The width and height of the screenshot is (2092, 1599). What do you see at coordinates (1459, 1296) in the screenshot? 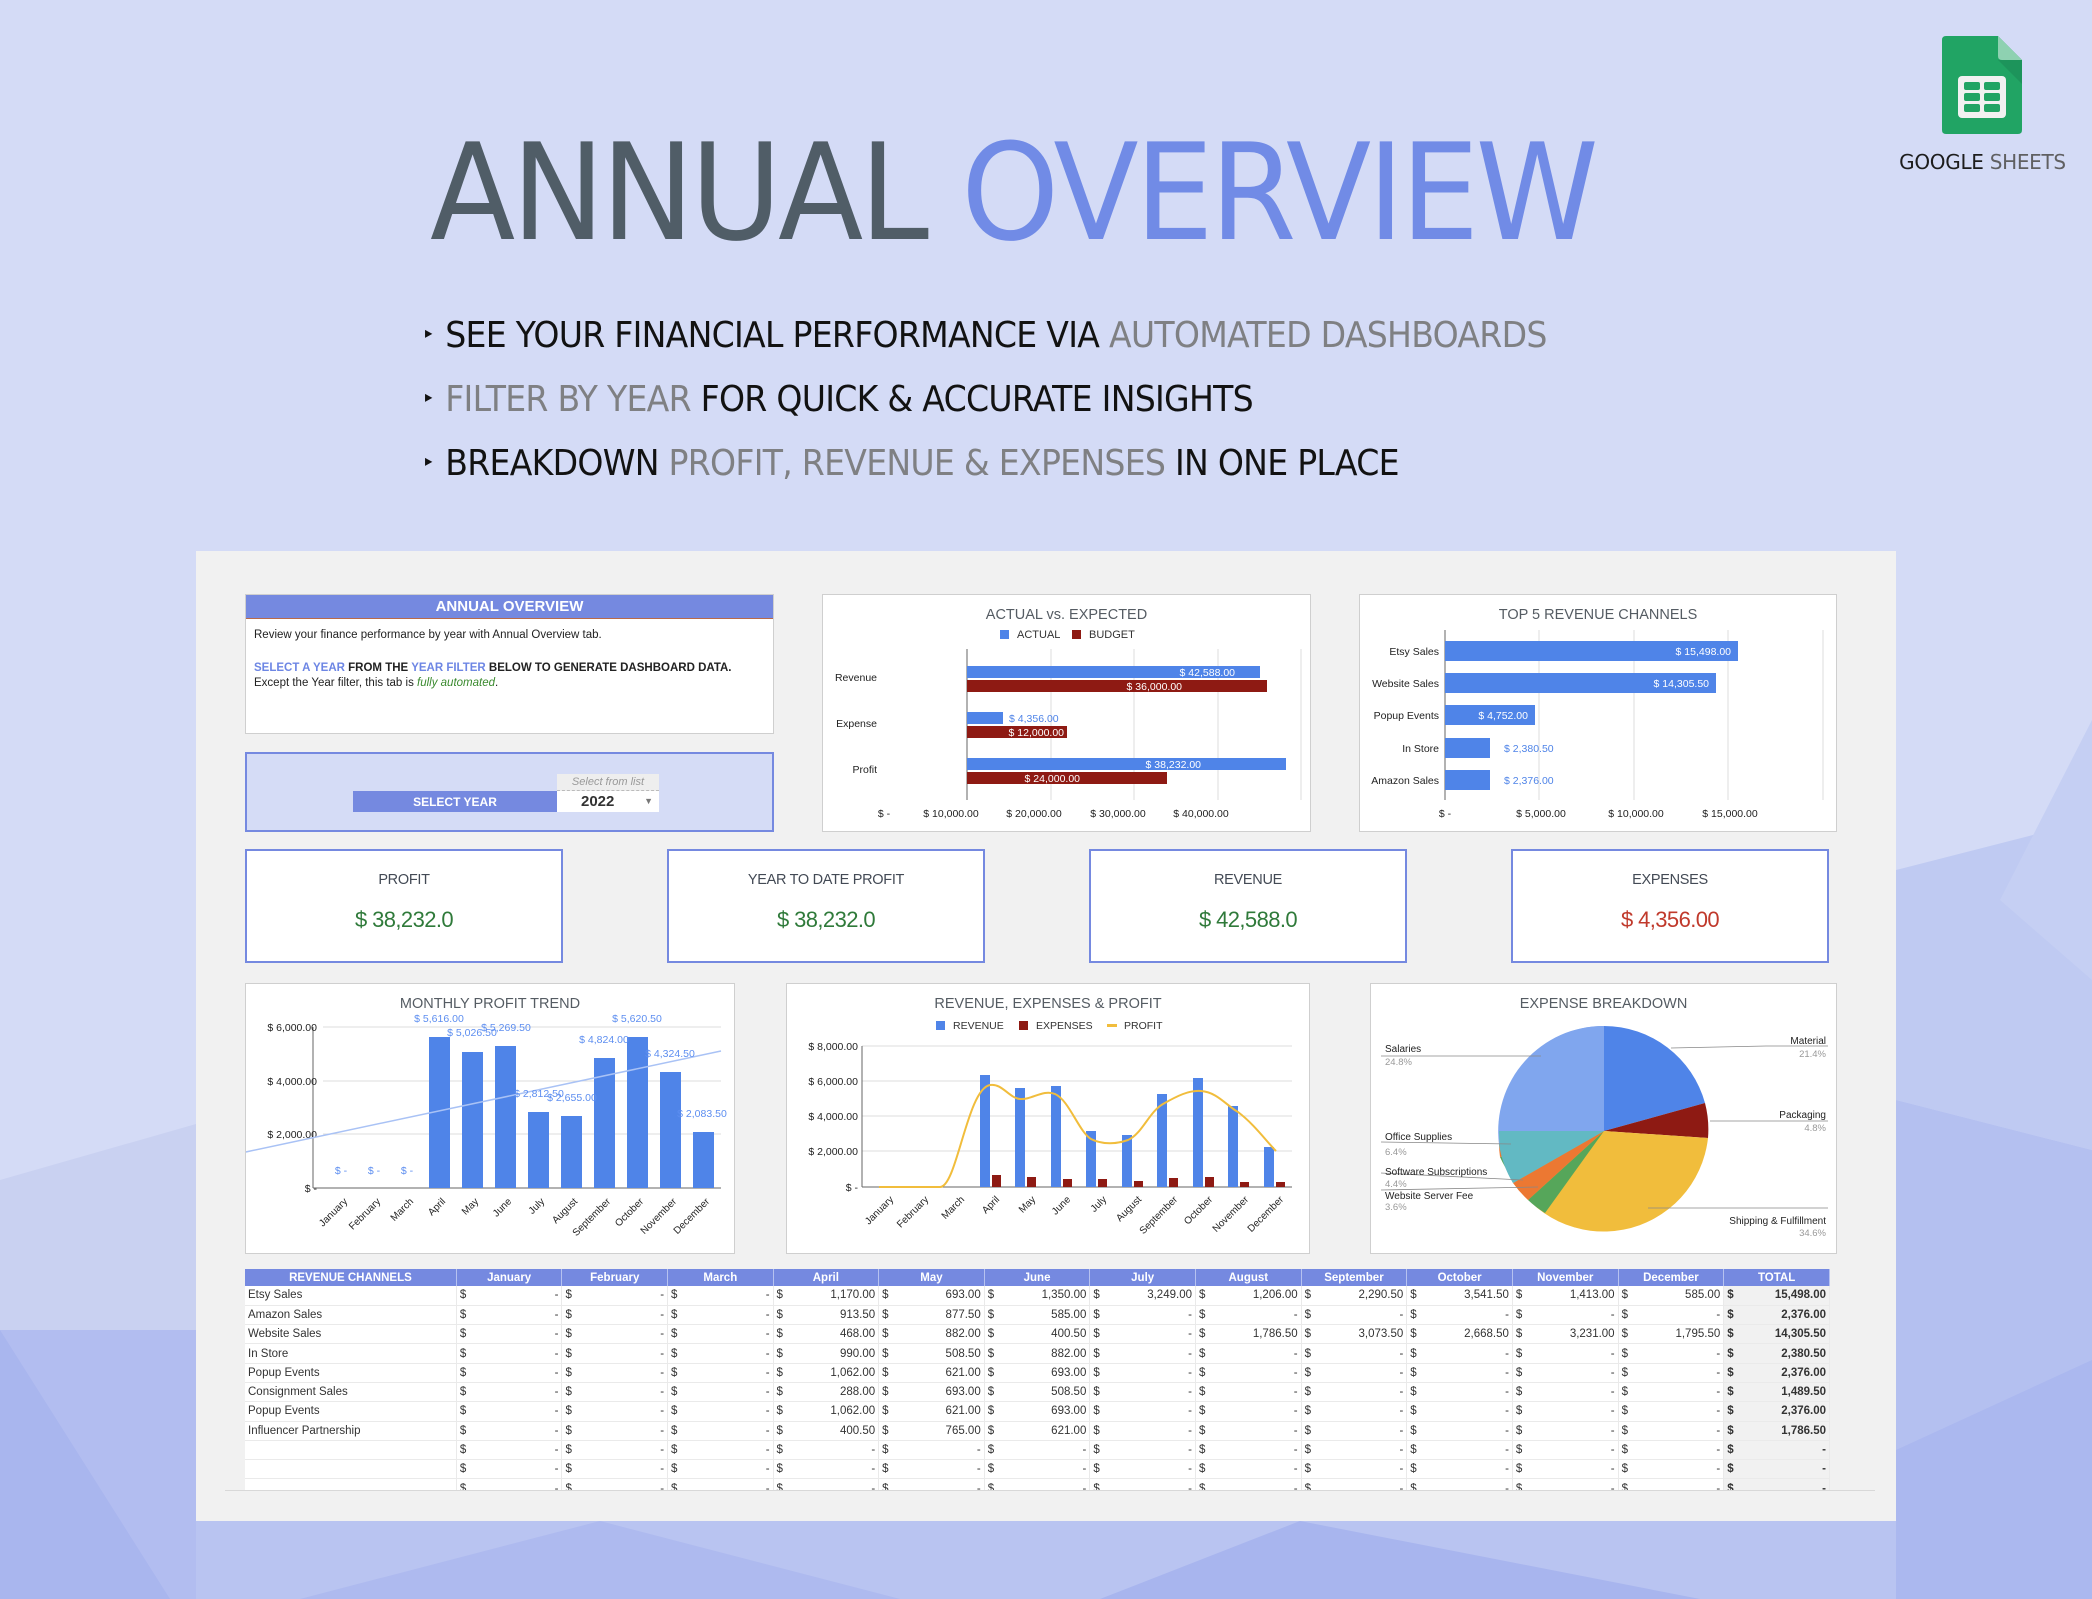
I see `month-value-cell: $3,541.50` at bounding box center [1459, 1296].